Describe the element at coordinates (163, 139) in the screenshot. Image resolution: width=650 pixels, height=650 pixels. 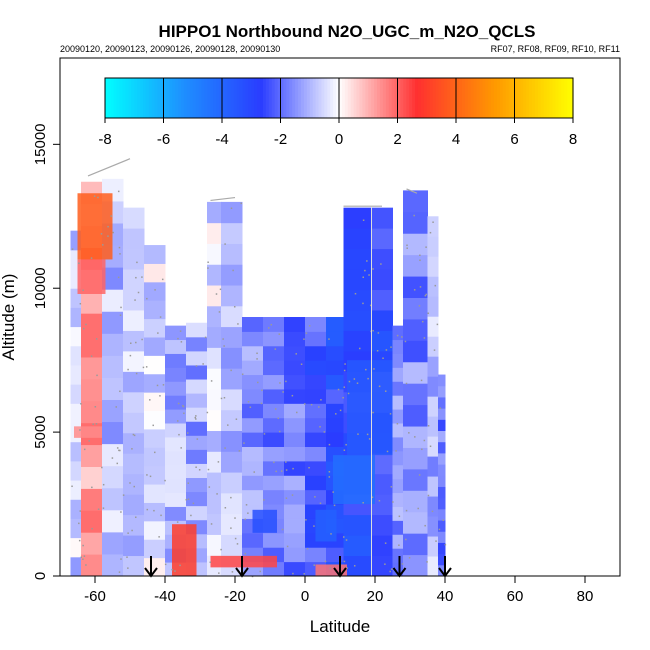
I see `colorbar-tick-label-1: -6` at that location.